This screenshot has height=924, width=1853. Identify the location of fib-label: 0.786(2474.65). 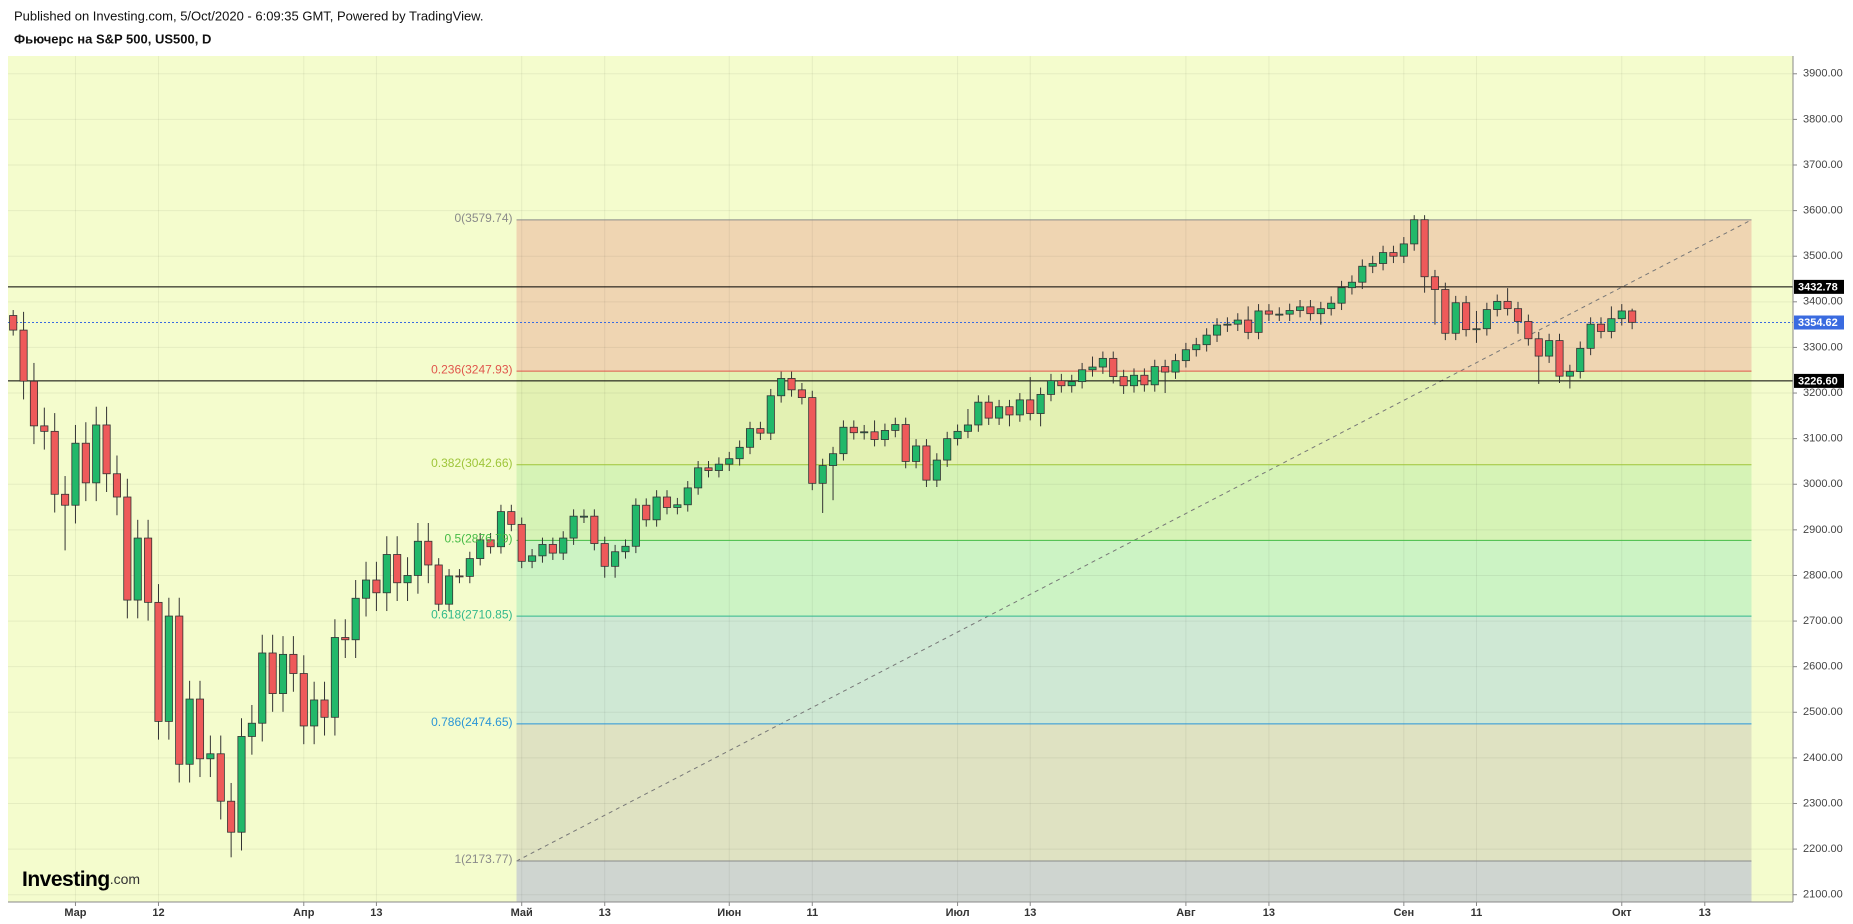
(471, 722).